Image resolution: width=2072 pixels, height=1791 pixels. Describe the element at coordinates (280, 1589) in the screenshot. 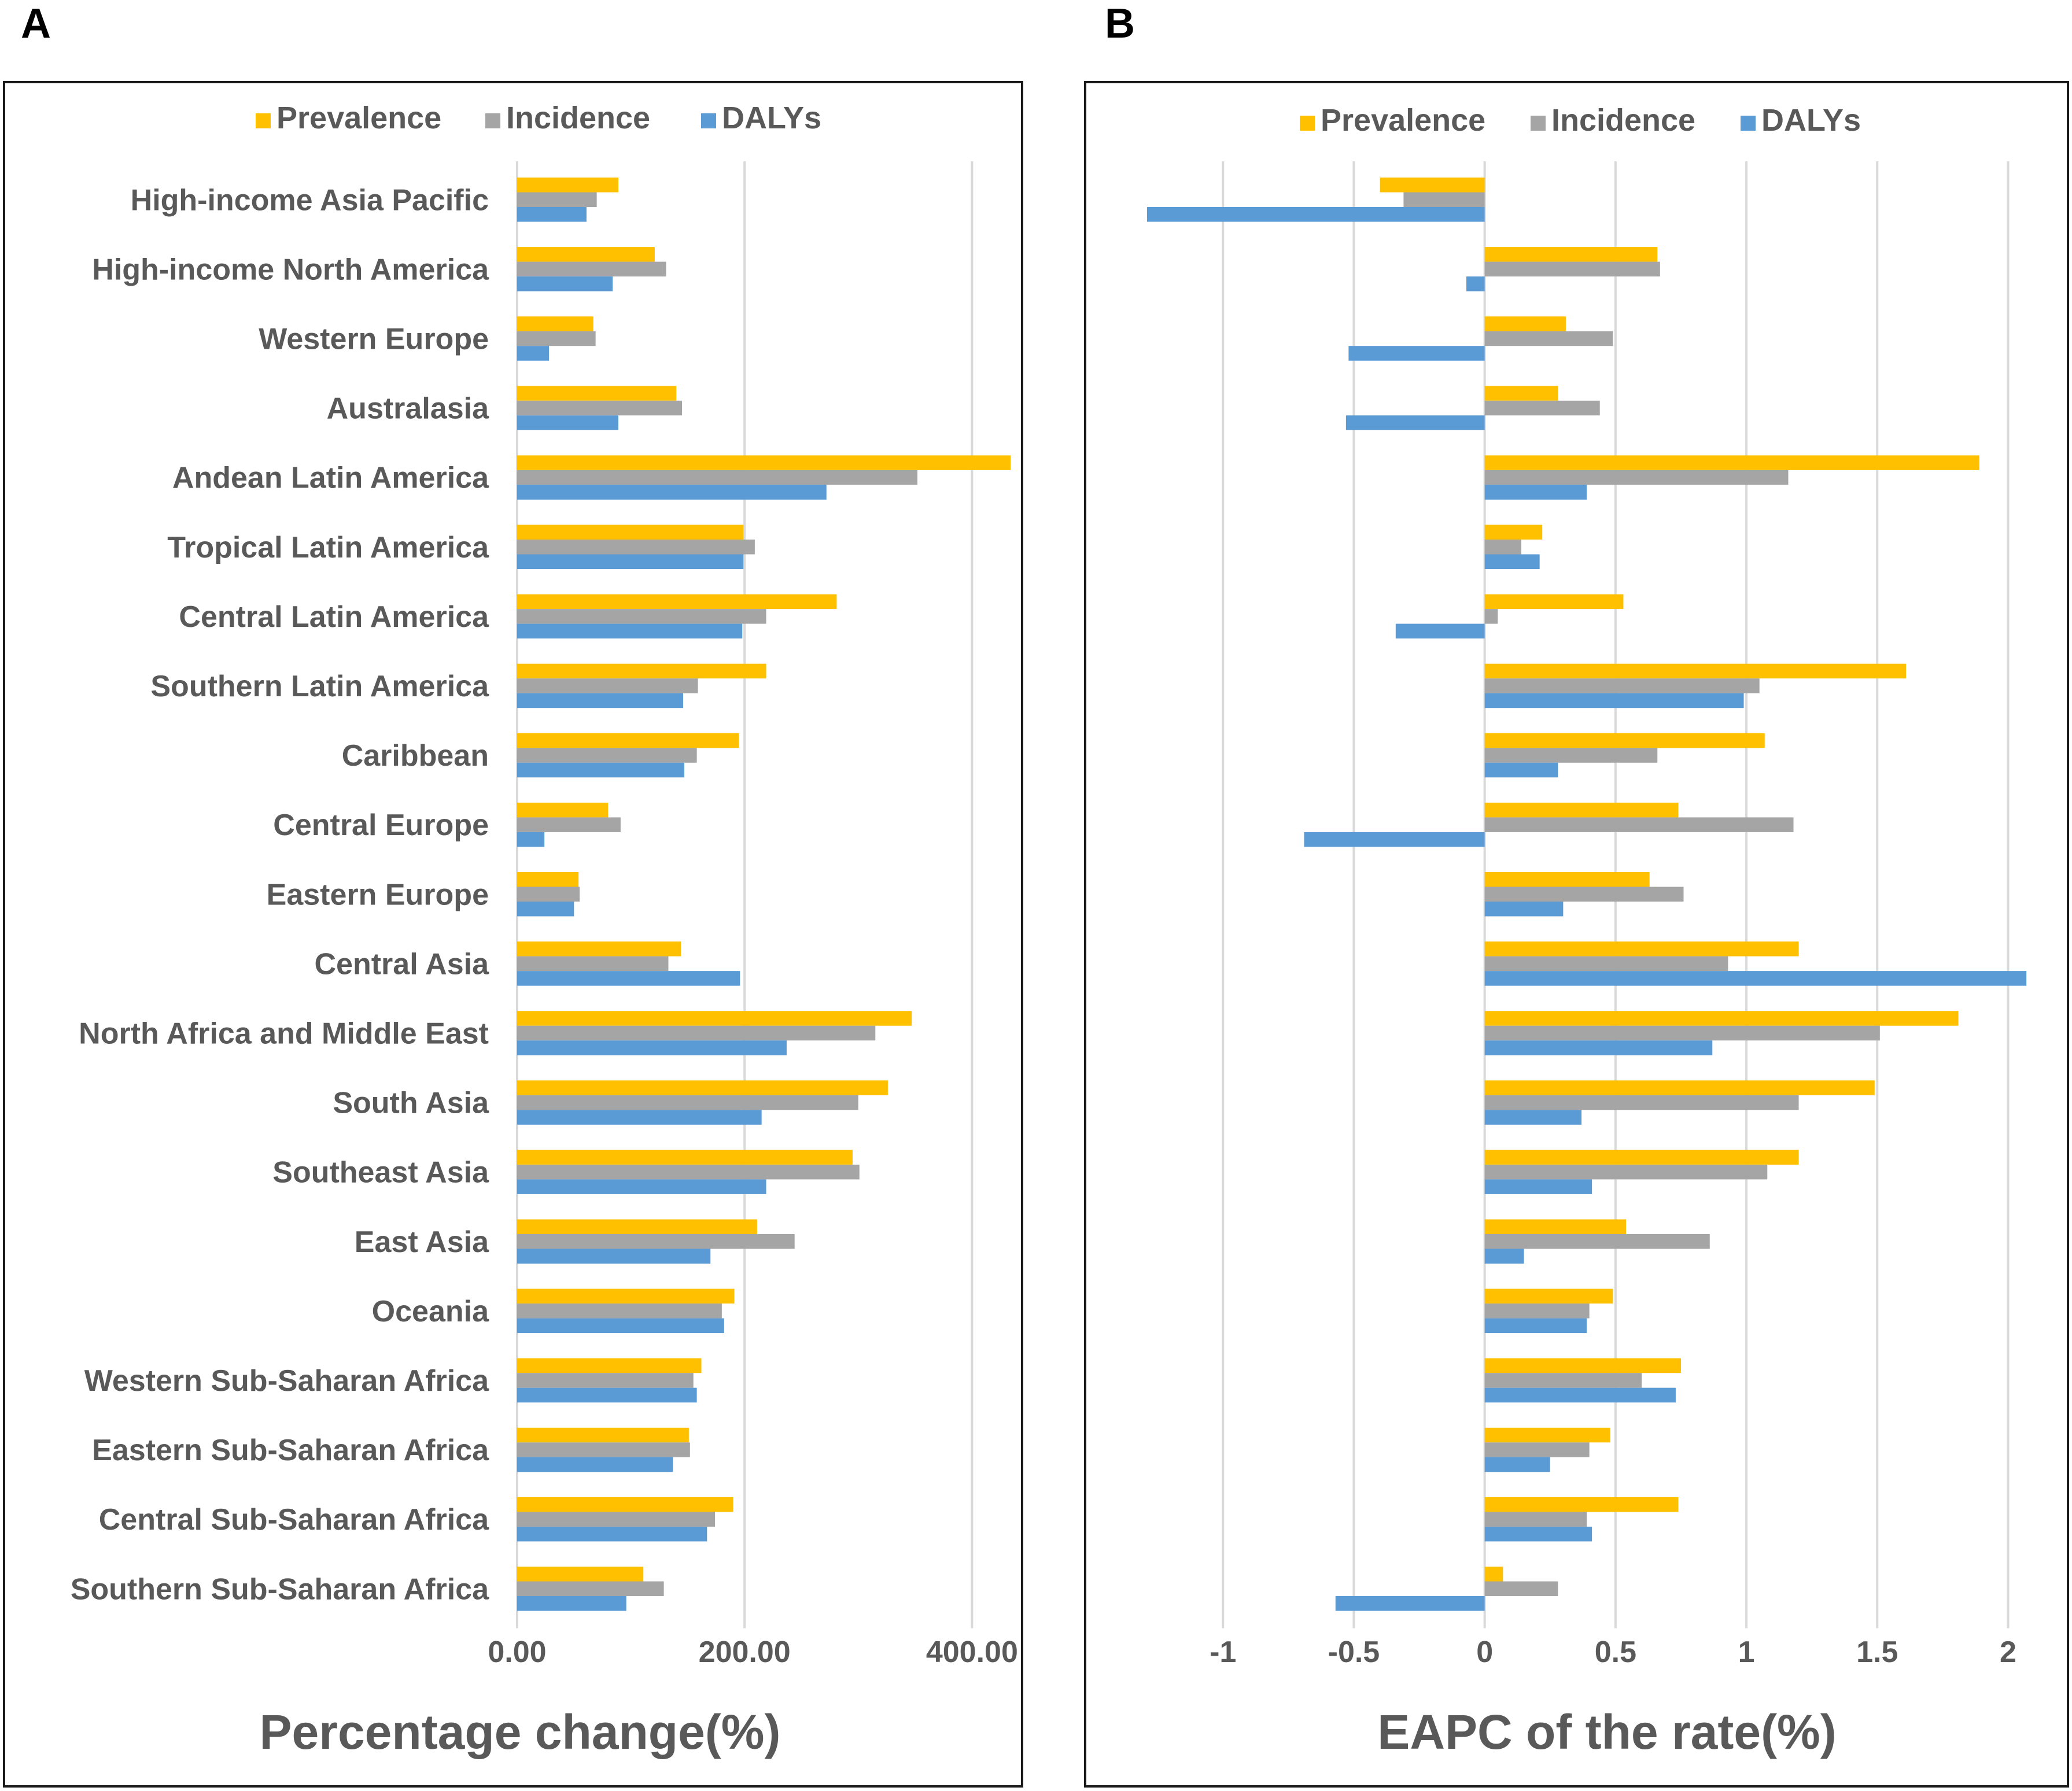

I see `chart-a-category-label: Southern Sub-Saharan Africa` at that location.